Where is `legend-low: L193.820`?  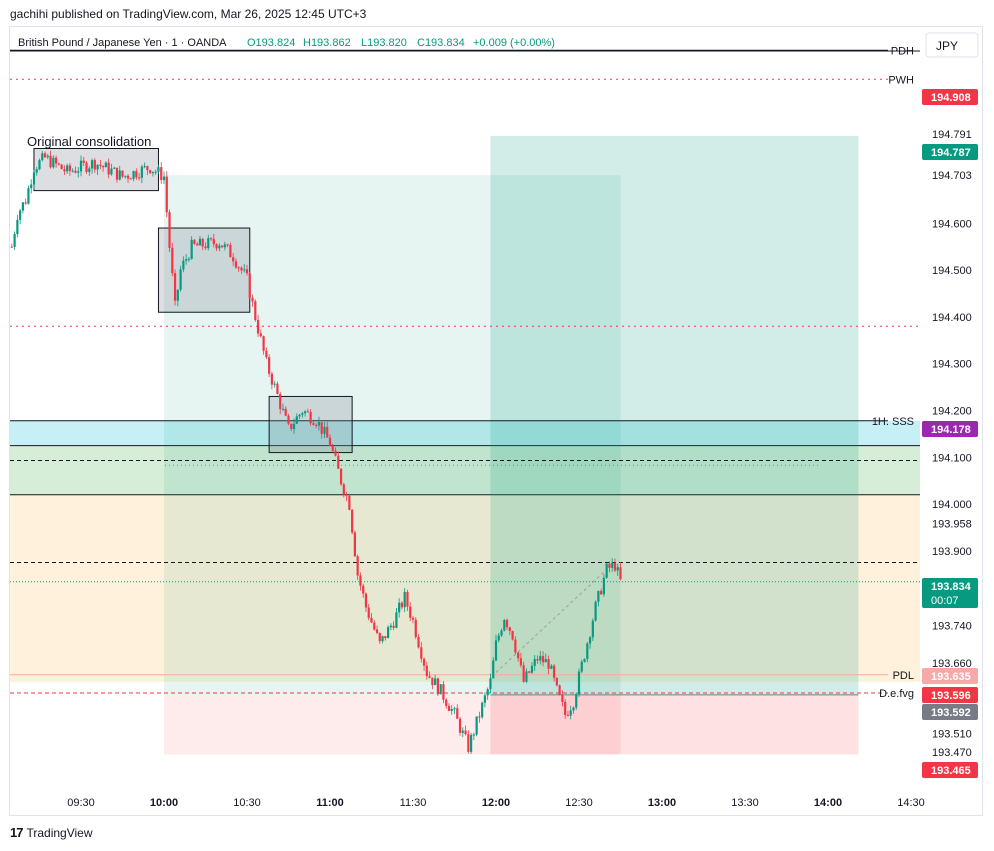 legend-low: L193.820 is located at coordinates (384, 43).